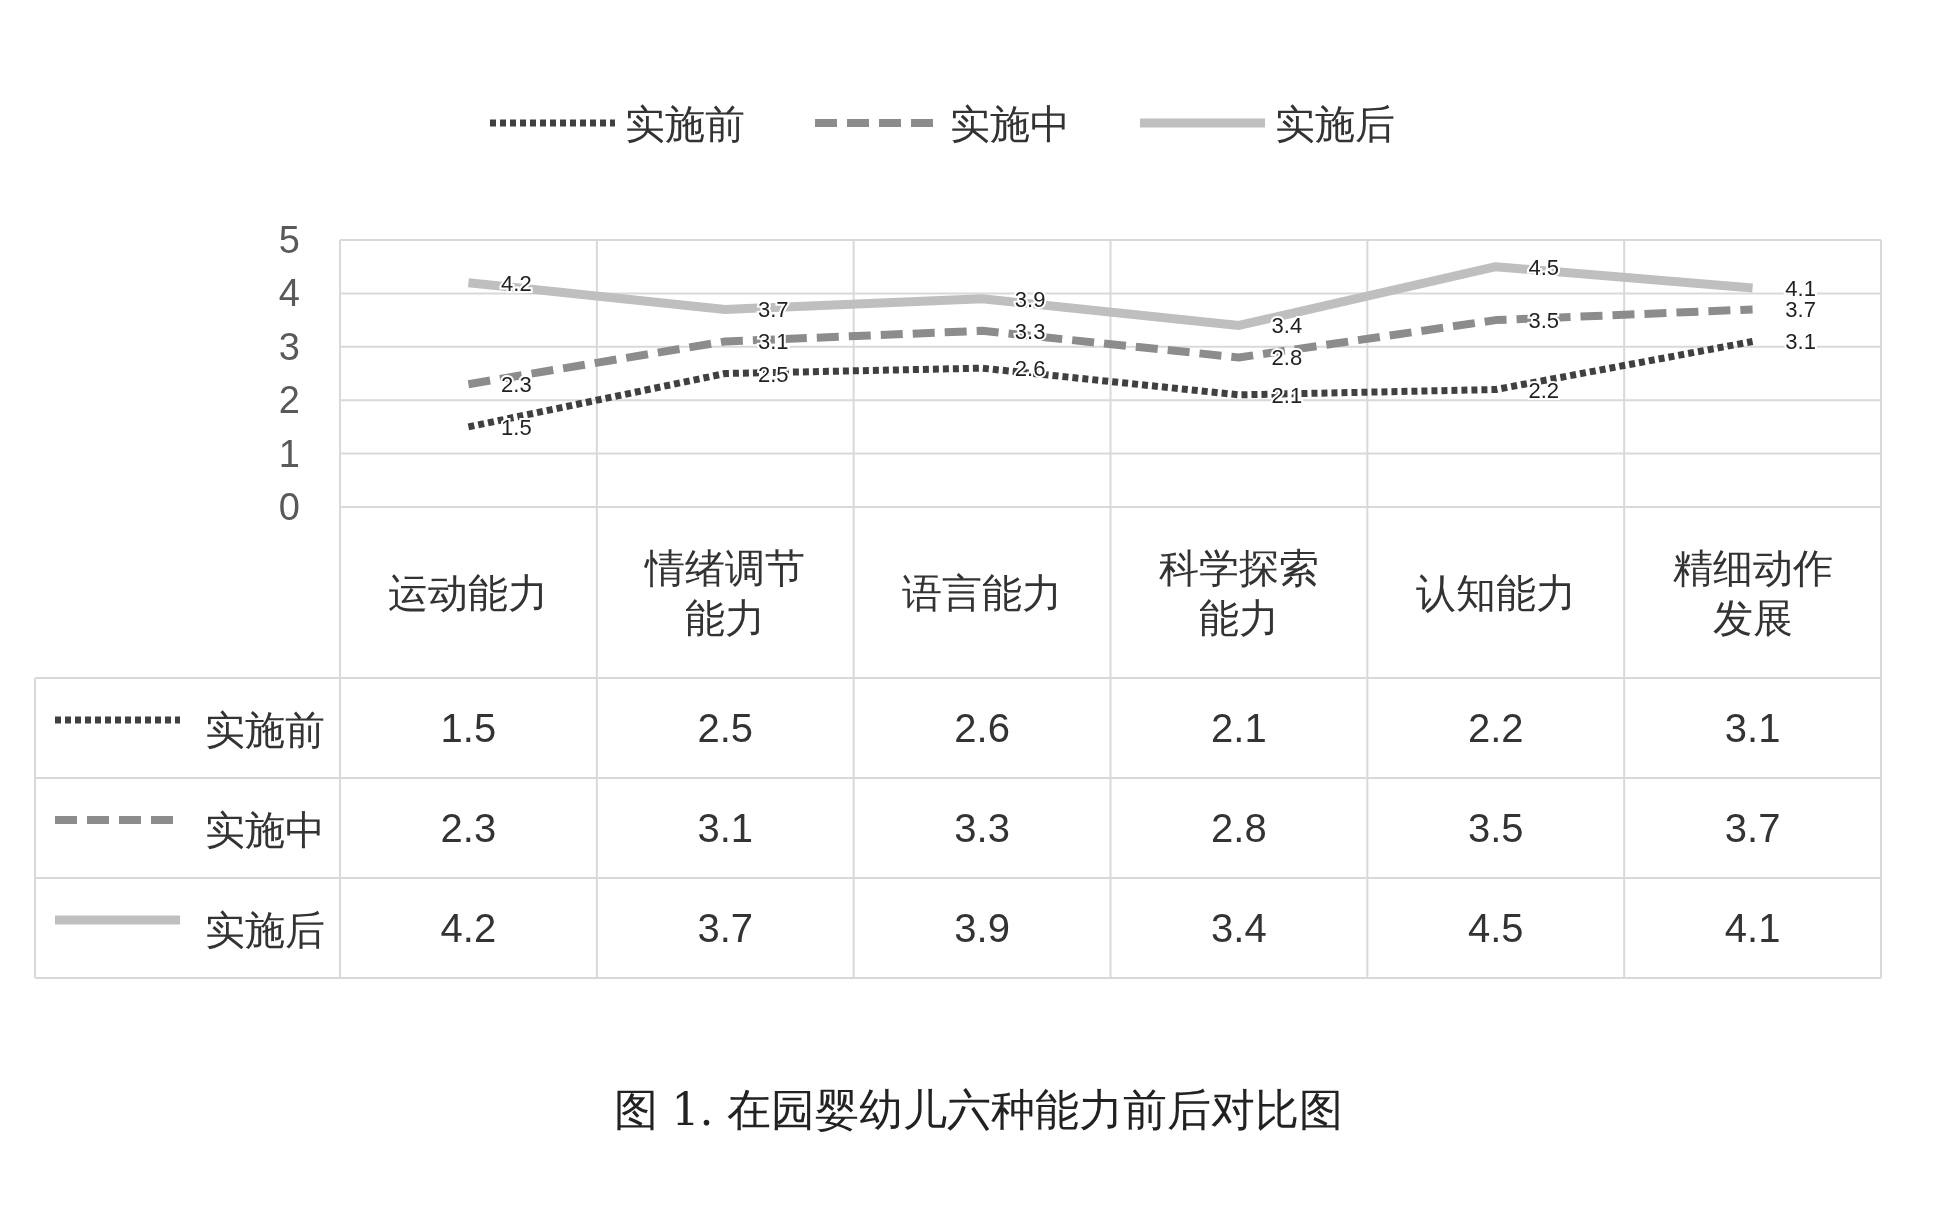 The image size is (1957, 1224). What do you see at coordinates (1544, 267) in the screenshot?
I see `annotation: 4.5` at bounding box center [1544, 267].